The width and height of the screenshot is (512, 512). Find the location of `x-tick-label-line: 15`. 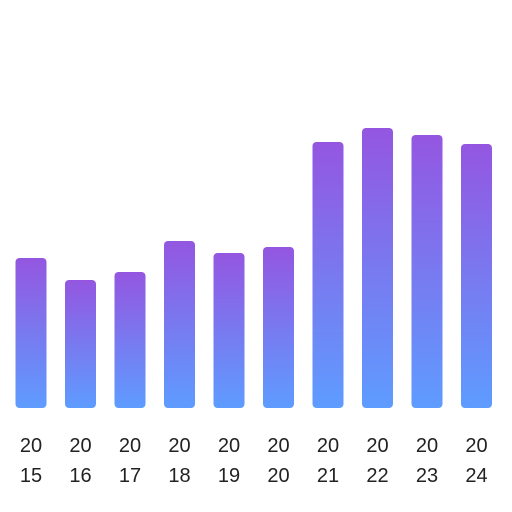

x-tick-label-line: 15 is located at coordinates (31, 476).